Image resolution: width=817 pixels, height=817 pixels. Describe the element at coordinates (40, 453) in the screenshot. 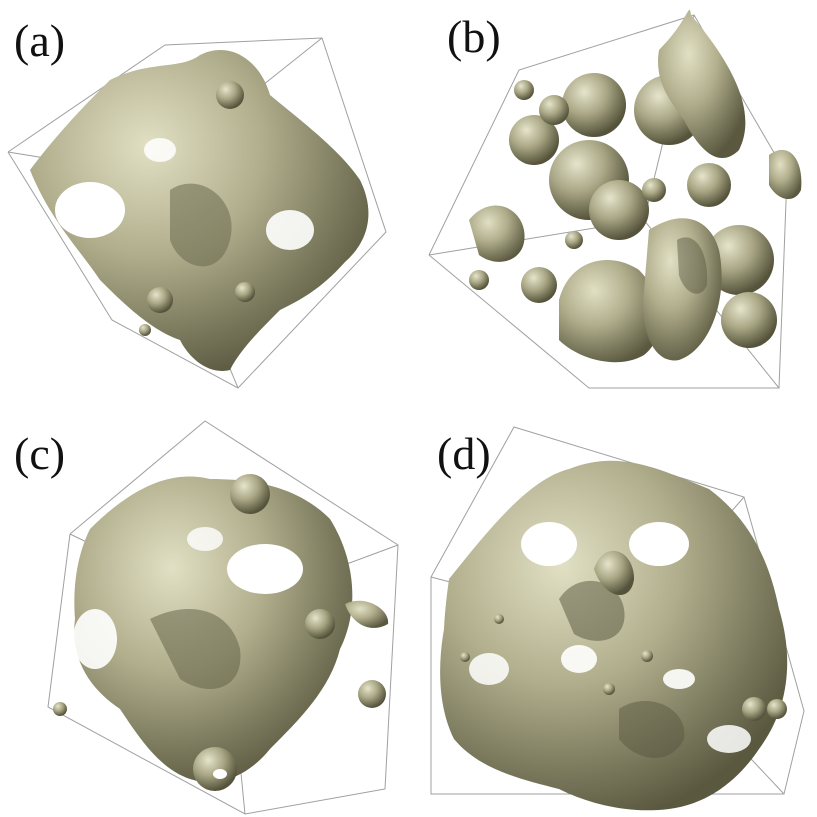

I see `panel-label-c: (c)` at that location.